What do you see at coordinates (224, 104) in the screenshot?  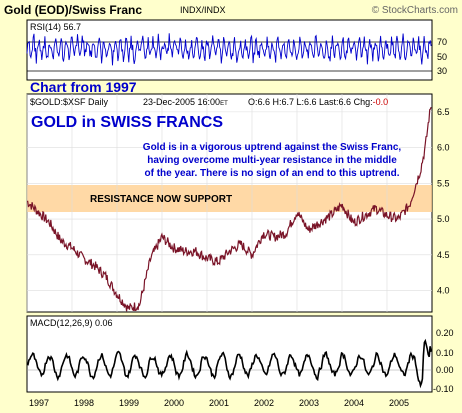 I see `timezone-text: ET` at bounding box center [224, 104].